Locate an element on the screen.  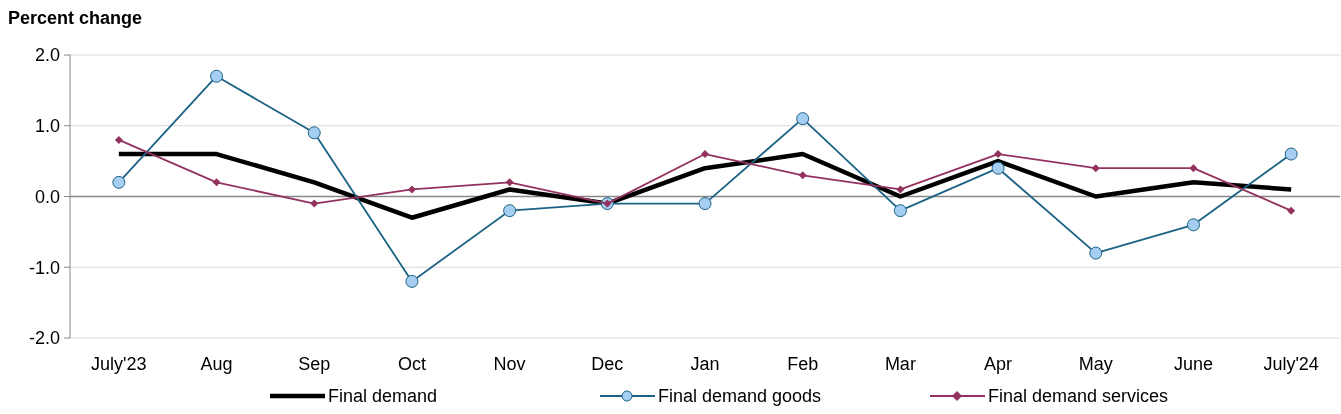
x-tick-label: Feb is located at coordinates (803, 364).